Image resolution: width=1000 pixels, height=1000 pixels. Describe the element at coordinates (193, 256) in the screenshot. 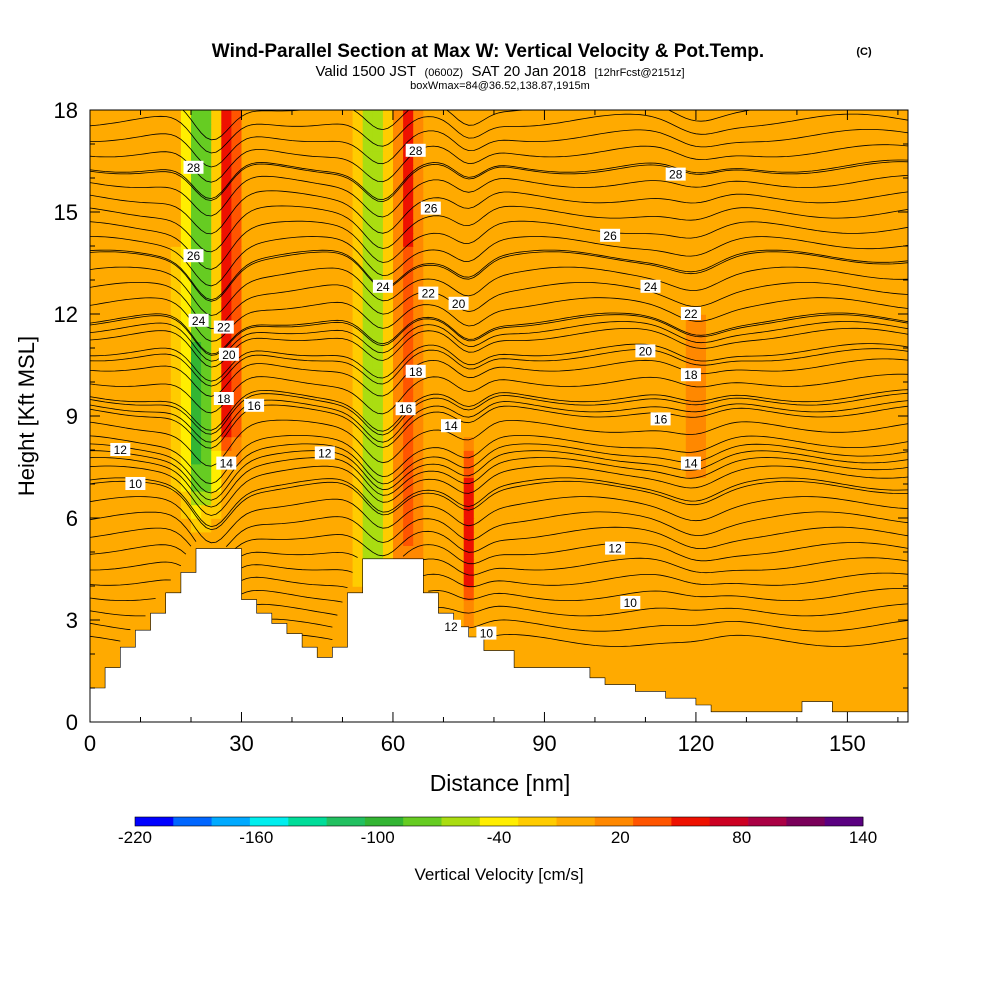

I see `isoline-label: 26` at that location.